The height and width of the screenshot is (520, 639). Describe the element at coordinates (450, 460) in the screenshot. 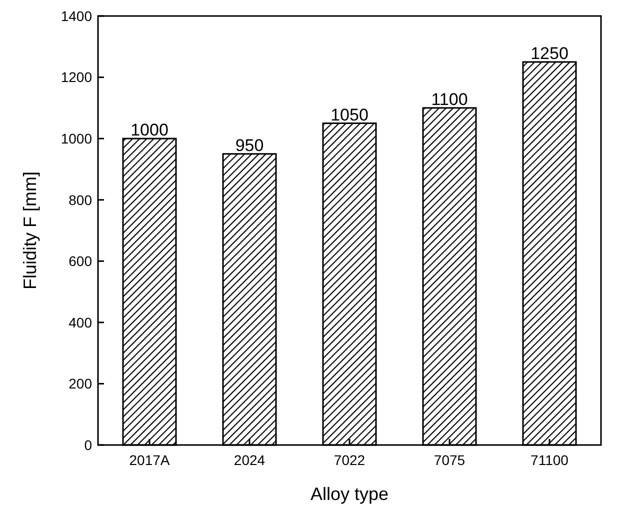

I see `x-tick-label: 7075` at that location.